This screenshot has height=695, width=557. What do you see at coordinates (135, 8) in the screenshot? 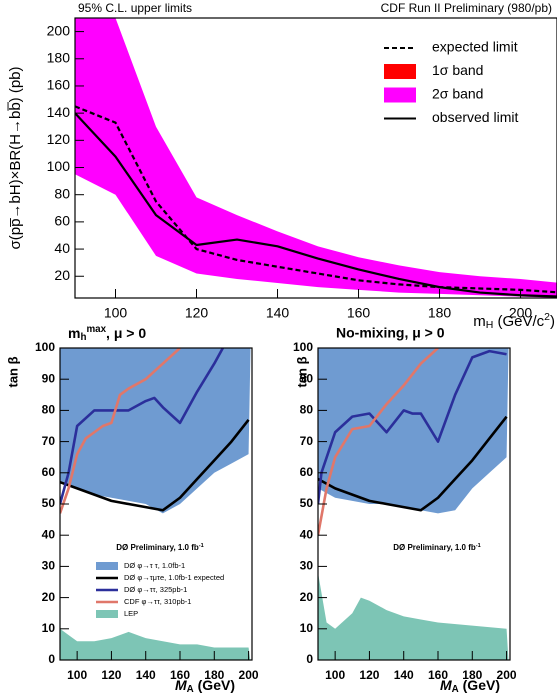
I see `annotation: 95% C.L. upper limits` at bounding box center [135, 8].